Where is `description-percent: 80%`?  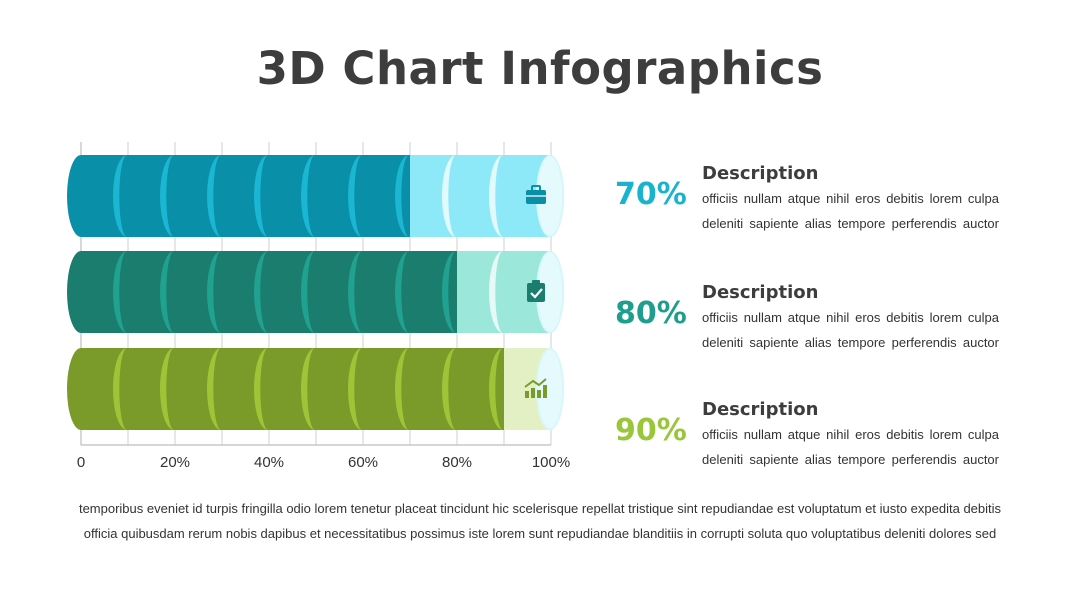
description-percent: 80% is located at coordinates (651, 313).